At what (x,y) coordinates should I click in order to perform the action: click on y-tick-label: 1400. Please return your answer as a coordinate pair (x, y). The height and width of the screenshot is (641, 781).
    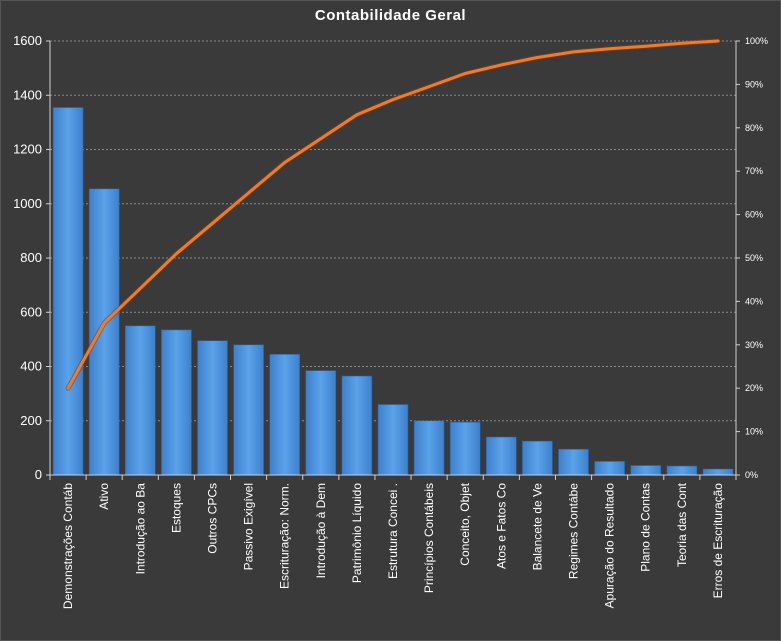
    Looking at the image, I should click on (27, 94).